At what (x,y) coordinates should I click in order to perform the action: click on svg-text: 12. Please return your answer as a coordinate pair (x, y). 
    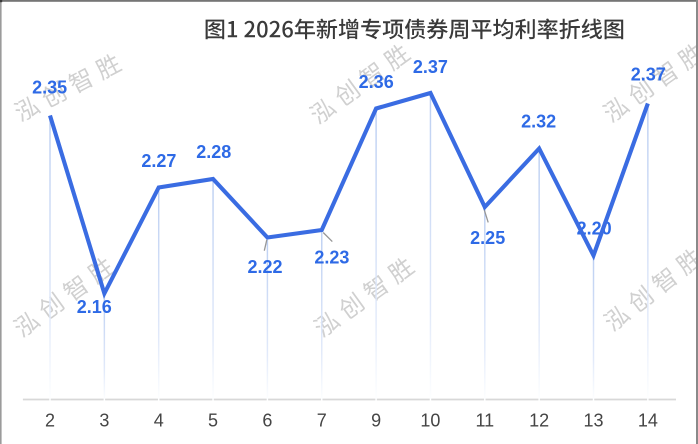
    Looking at the image, I should click on (539, 421).